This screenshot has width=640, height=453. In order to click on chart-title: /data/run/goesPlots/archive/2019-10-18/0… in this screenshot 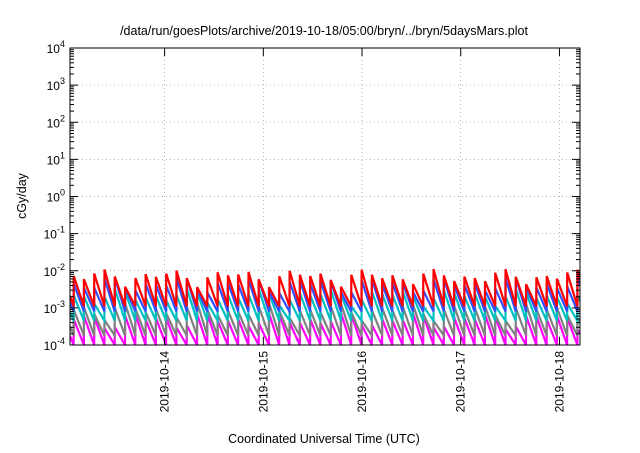, I will do `click(324, 31)`.